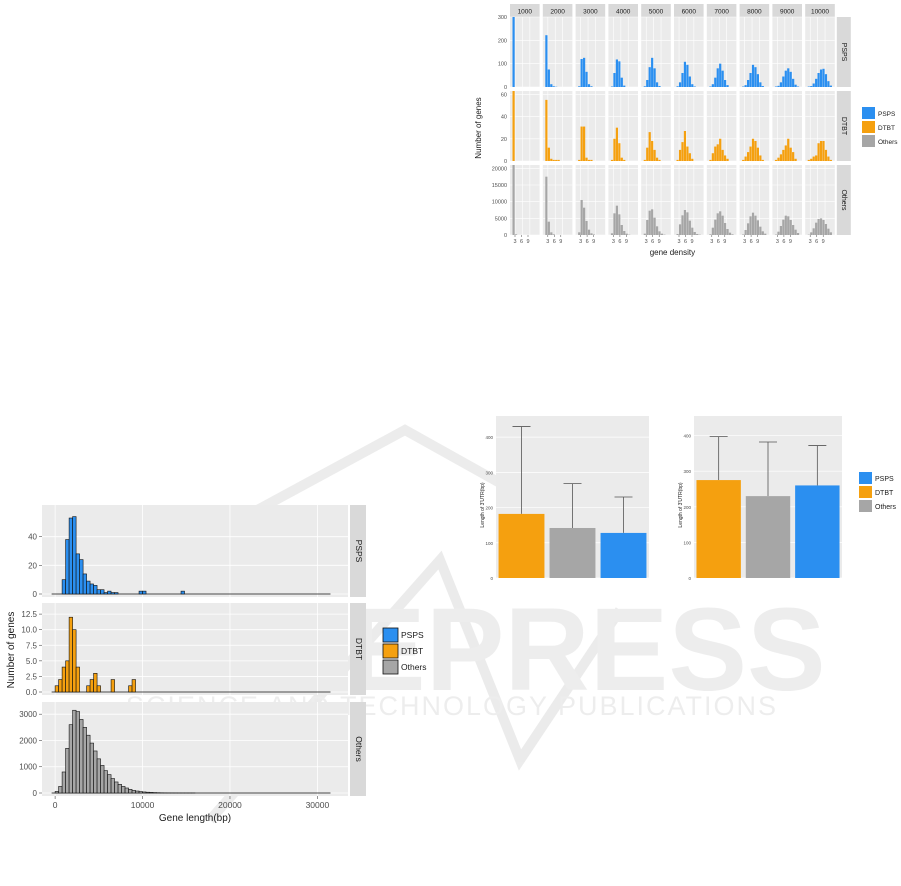 The height and width of the screenshot is (886, 901). What do you see at coordinates (820, 12) in the screenshot?
I see `facet-strip-col-label: 10000` at bounding box center [820, 12].